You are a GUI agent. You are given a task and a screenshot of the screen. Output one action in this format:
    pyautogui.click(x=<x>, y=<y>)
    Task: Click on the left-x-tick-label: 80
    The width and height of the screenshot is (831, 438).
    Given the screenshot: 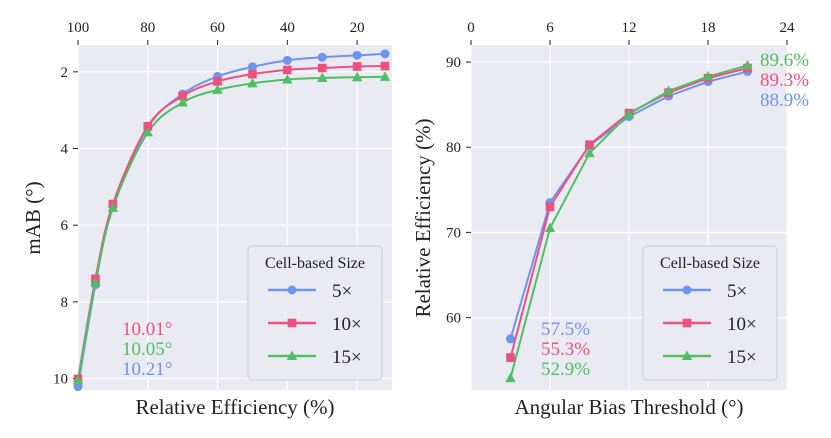 What is the action you would take?
    pyautogui.click(x=147, y=28)
    